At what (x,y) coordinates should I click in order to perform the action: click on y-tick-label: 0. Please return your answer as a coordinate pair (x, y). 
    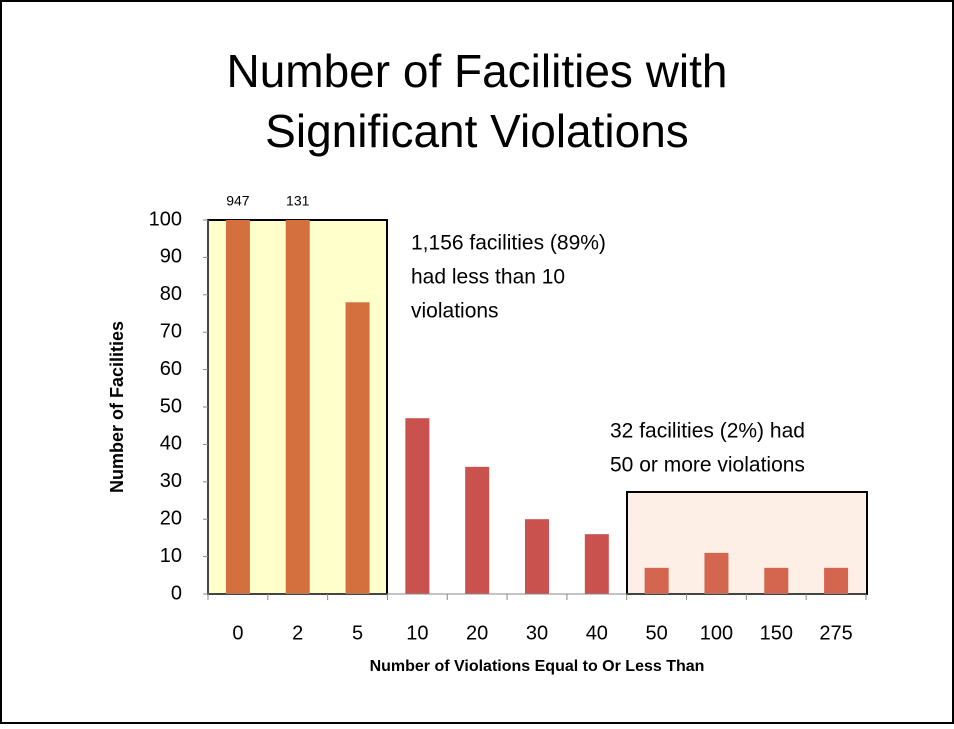
    Looking at the image, I should click on (176, 593).